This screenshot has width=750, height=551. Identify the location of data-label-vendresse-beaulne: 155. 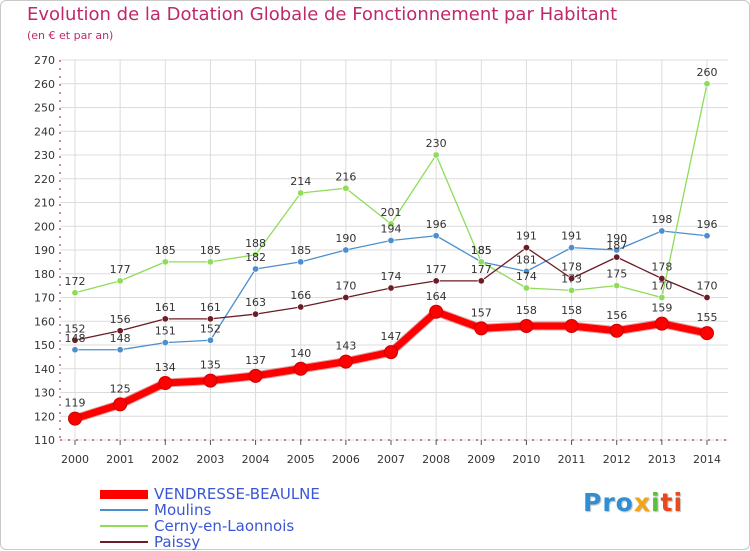
(707, 317).